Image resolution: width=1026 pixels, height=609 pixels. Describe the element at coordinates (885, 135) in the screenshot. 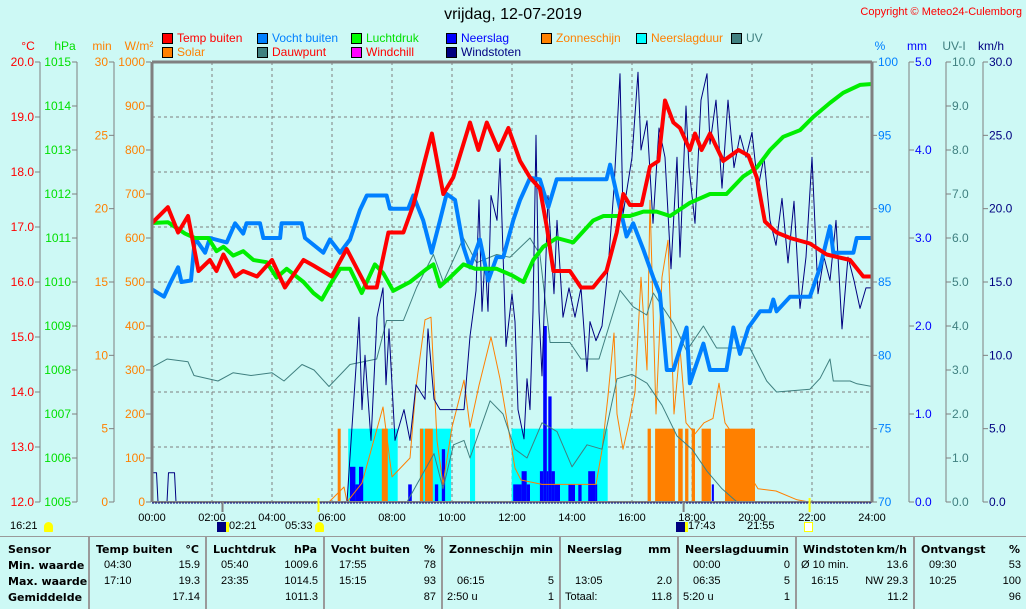

I see `axis-tick-label: 95` at that location.